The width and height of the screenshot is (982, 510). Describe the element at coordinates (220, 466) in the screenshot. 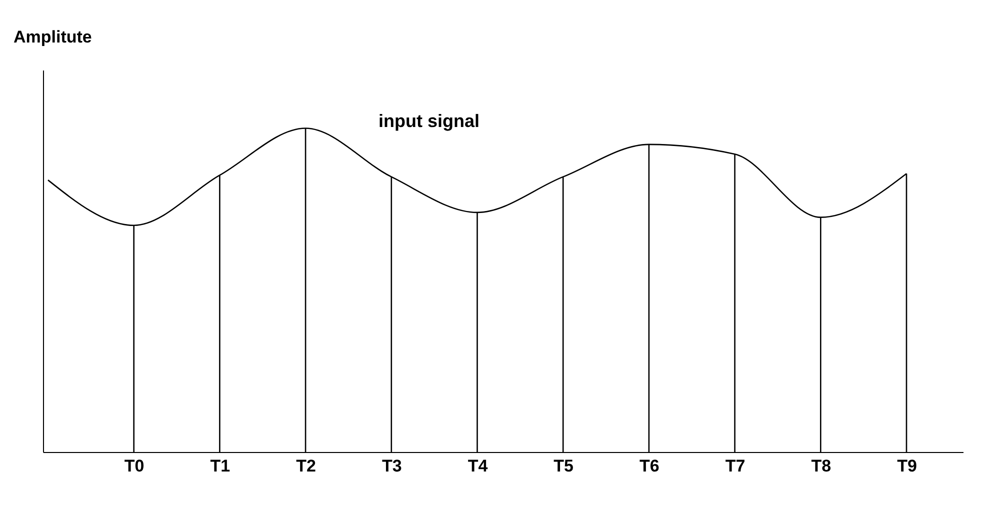

I see `x-tick-label: T1` at that location.